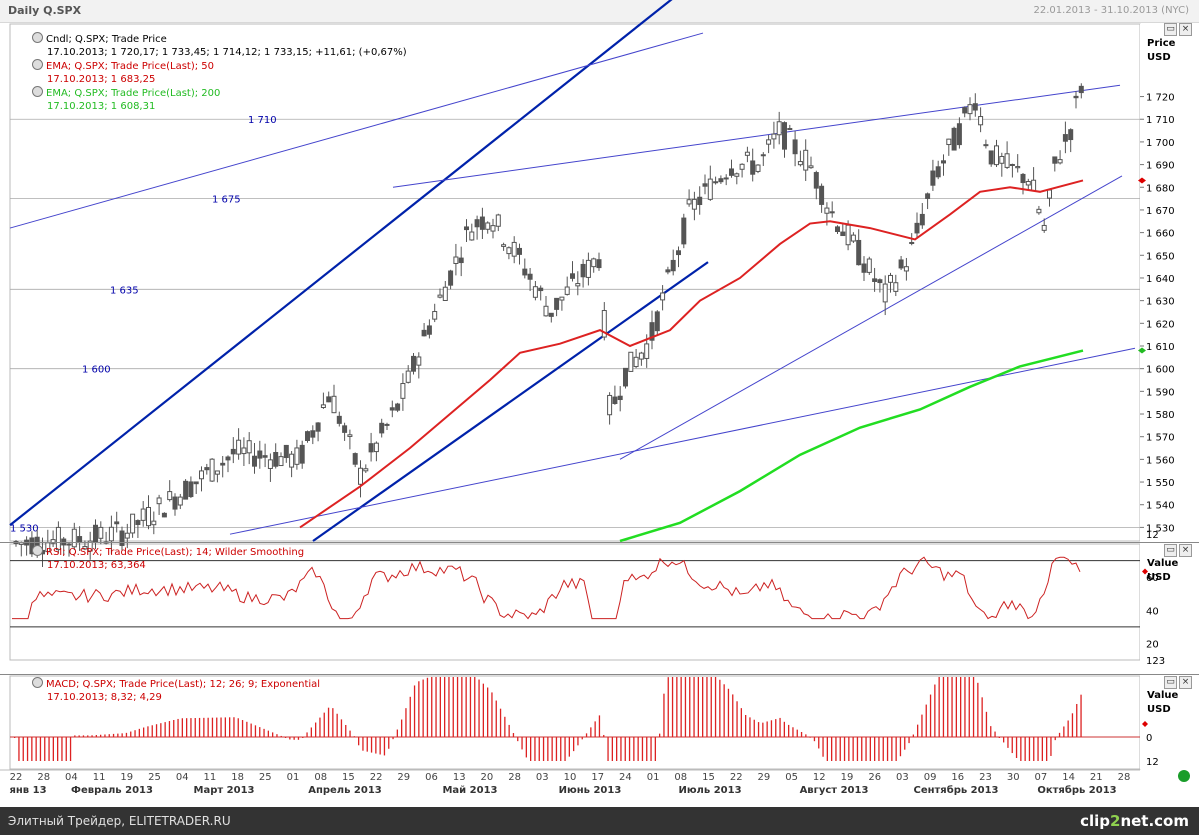 The width and height of the screenshot is (1199, 835). I want to click on restore-panel-button: ▭, so click(1170, 29).